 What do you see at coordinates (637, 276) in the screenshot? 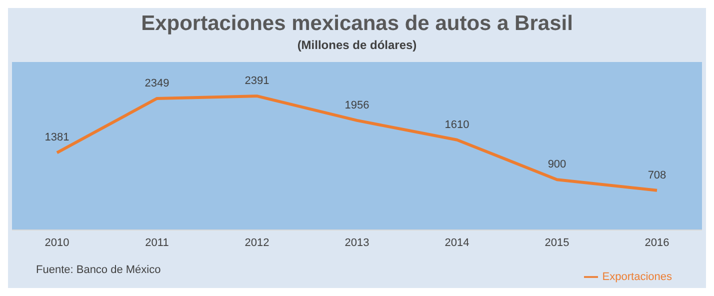
I see `legend-label: Exportaciones` at bounding box center [637, 276].